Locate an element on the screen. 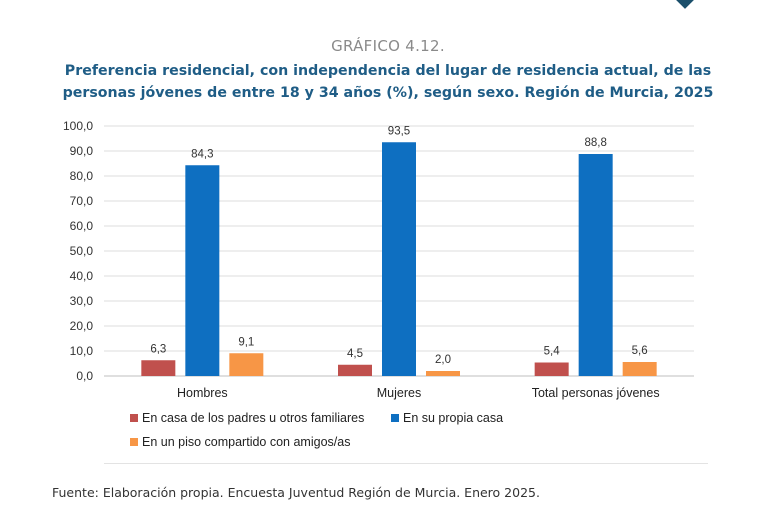 The image size is (776, 511). category-label: Hombres is located at coordinates (202, 393).